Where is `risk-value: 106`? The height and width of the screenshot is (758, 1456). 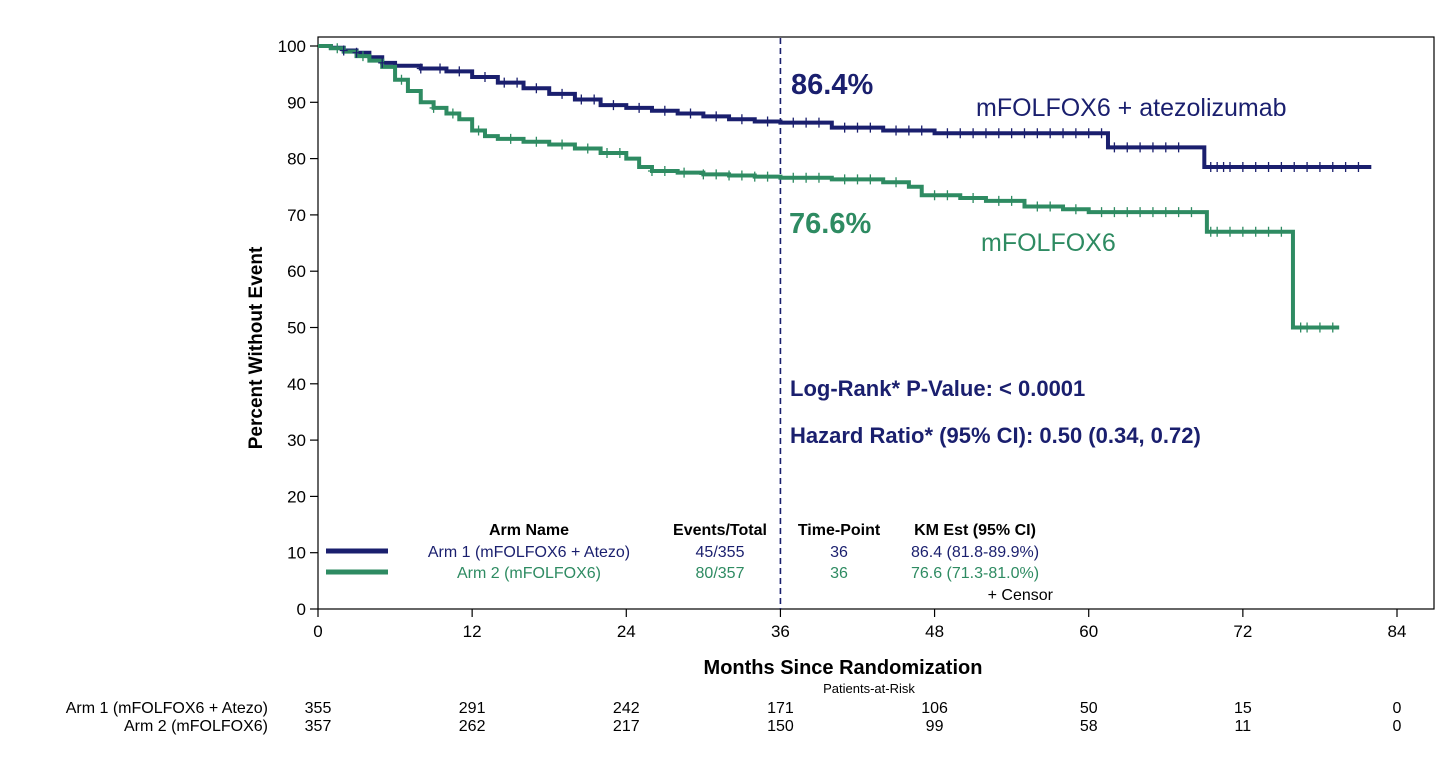 risk-value: 106 is located at coordinates (934, 708).